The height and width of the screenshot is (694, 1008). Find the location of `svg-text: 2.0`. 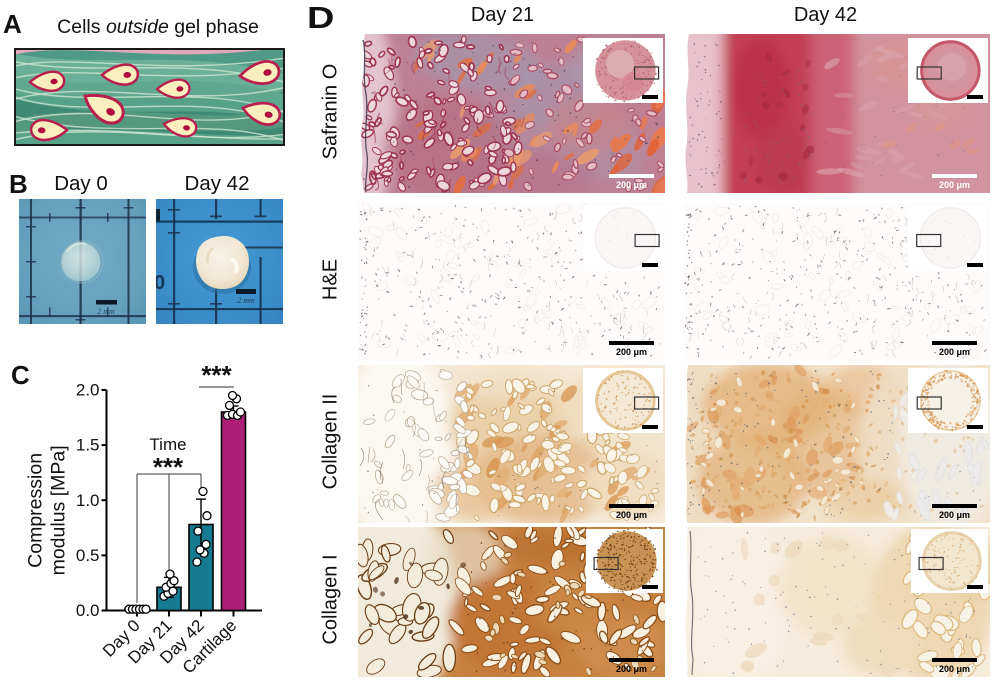

svg-text: 2.0 is located at coordinates (88, 390).